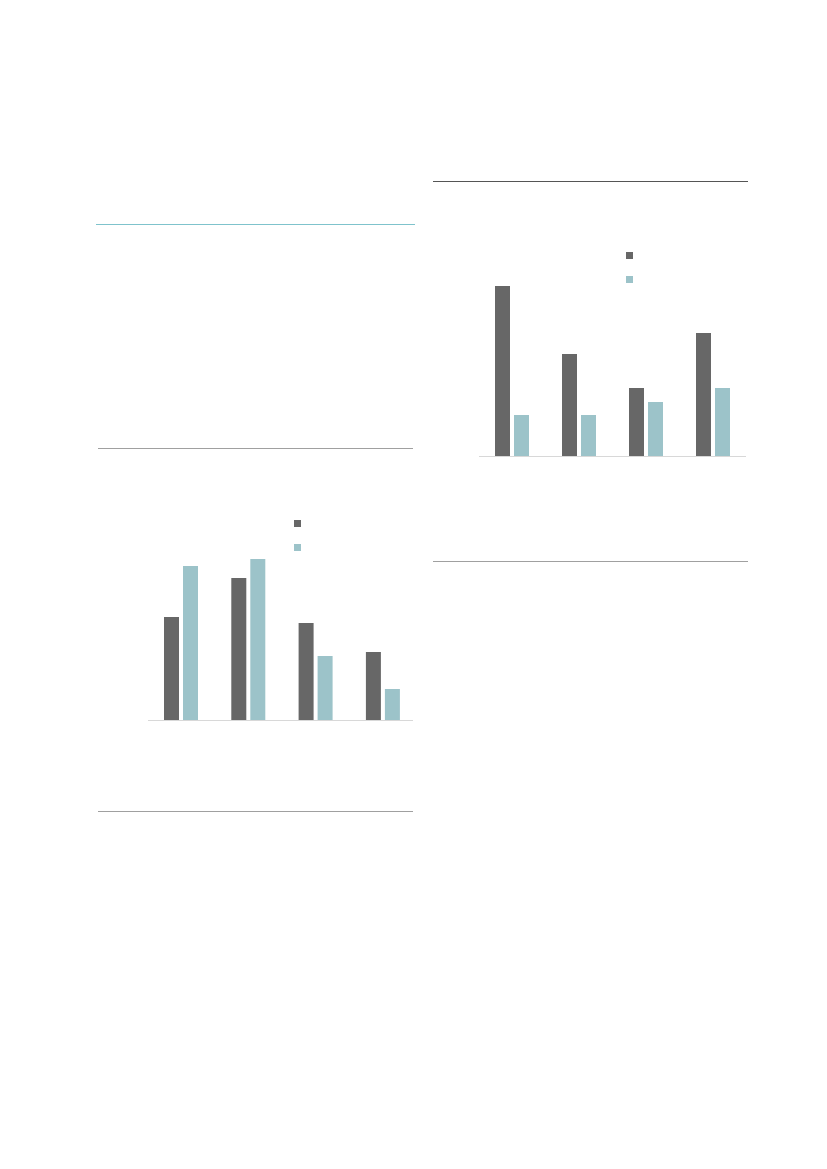 The height and width of the screenshot is (1169, 827). I want to click on chart-1-bottom-rule, so click(255, 811).